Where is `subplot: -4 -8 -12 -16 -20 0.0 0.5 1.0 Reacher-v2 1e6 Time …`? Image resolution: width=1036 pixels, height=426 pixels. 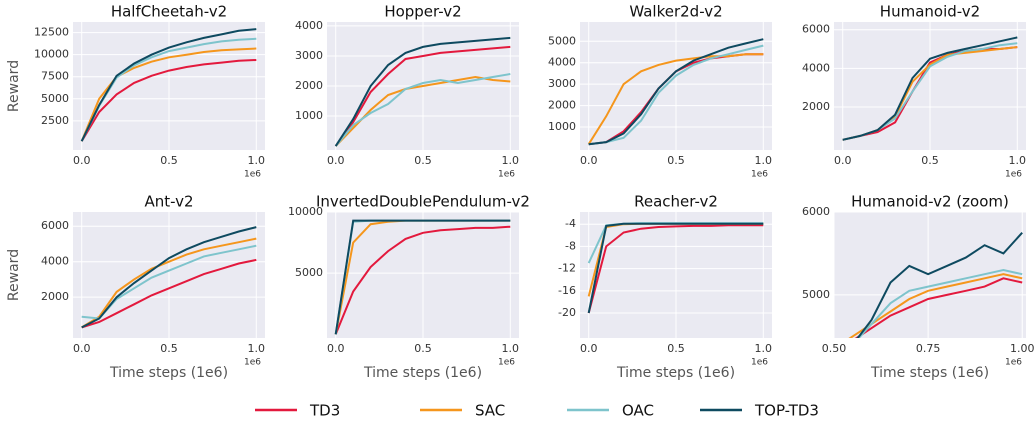
subplot: -4 -8 -12 -16 -20 0.0 0.5 1.0 Reacher-v2 1e6 Time … is located at coordinates (665, 287).